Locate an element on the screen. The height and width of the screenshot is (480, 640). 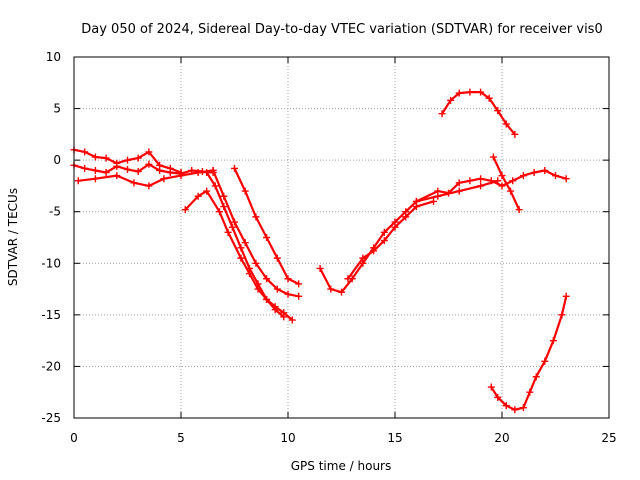
series-upper-arc is located at coordinates (478, 113).